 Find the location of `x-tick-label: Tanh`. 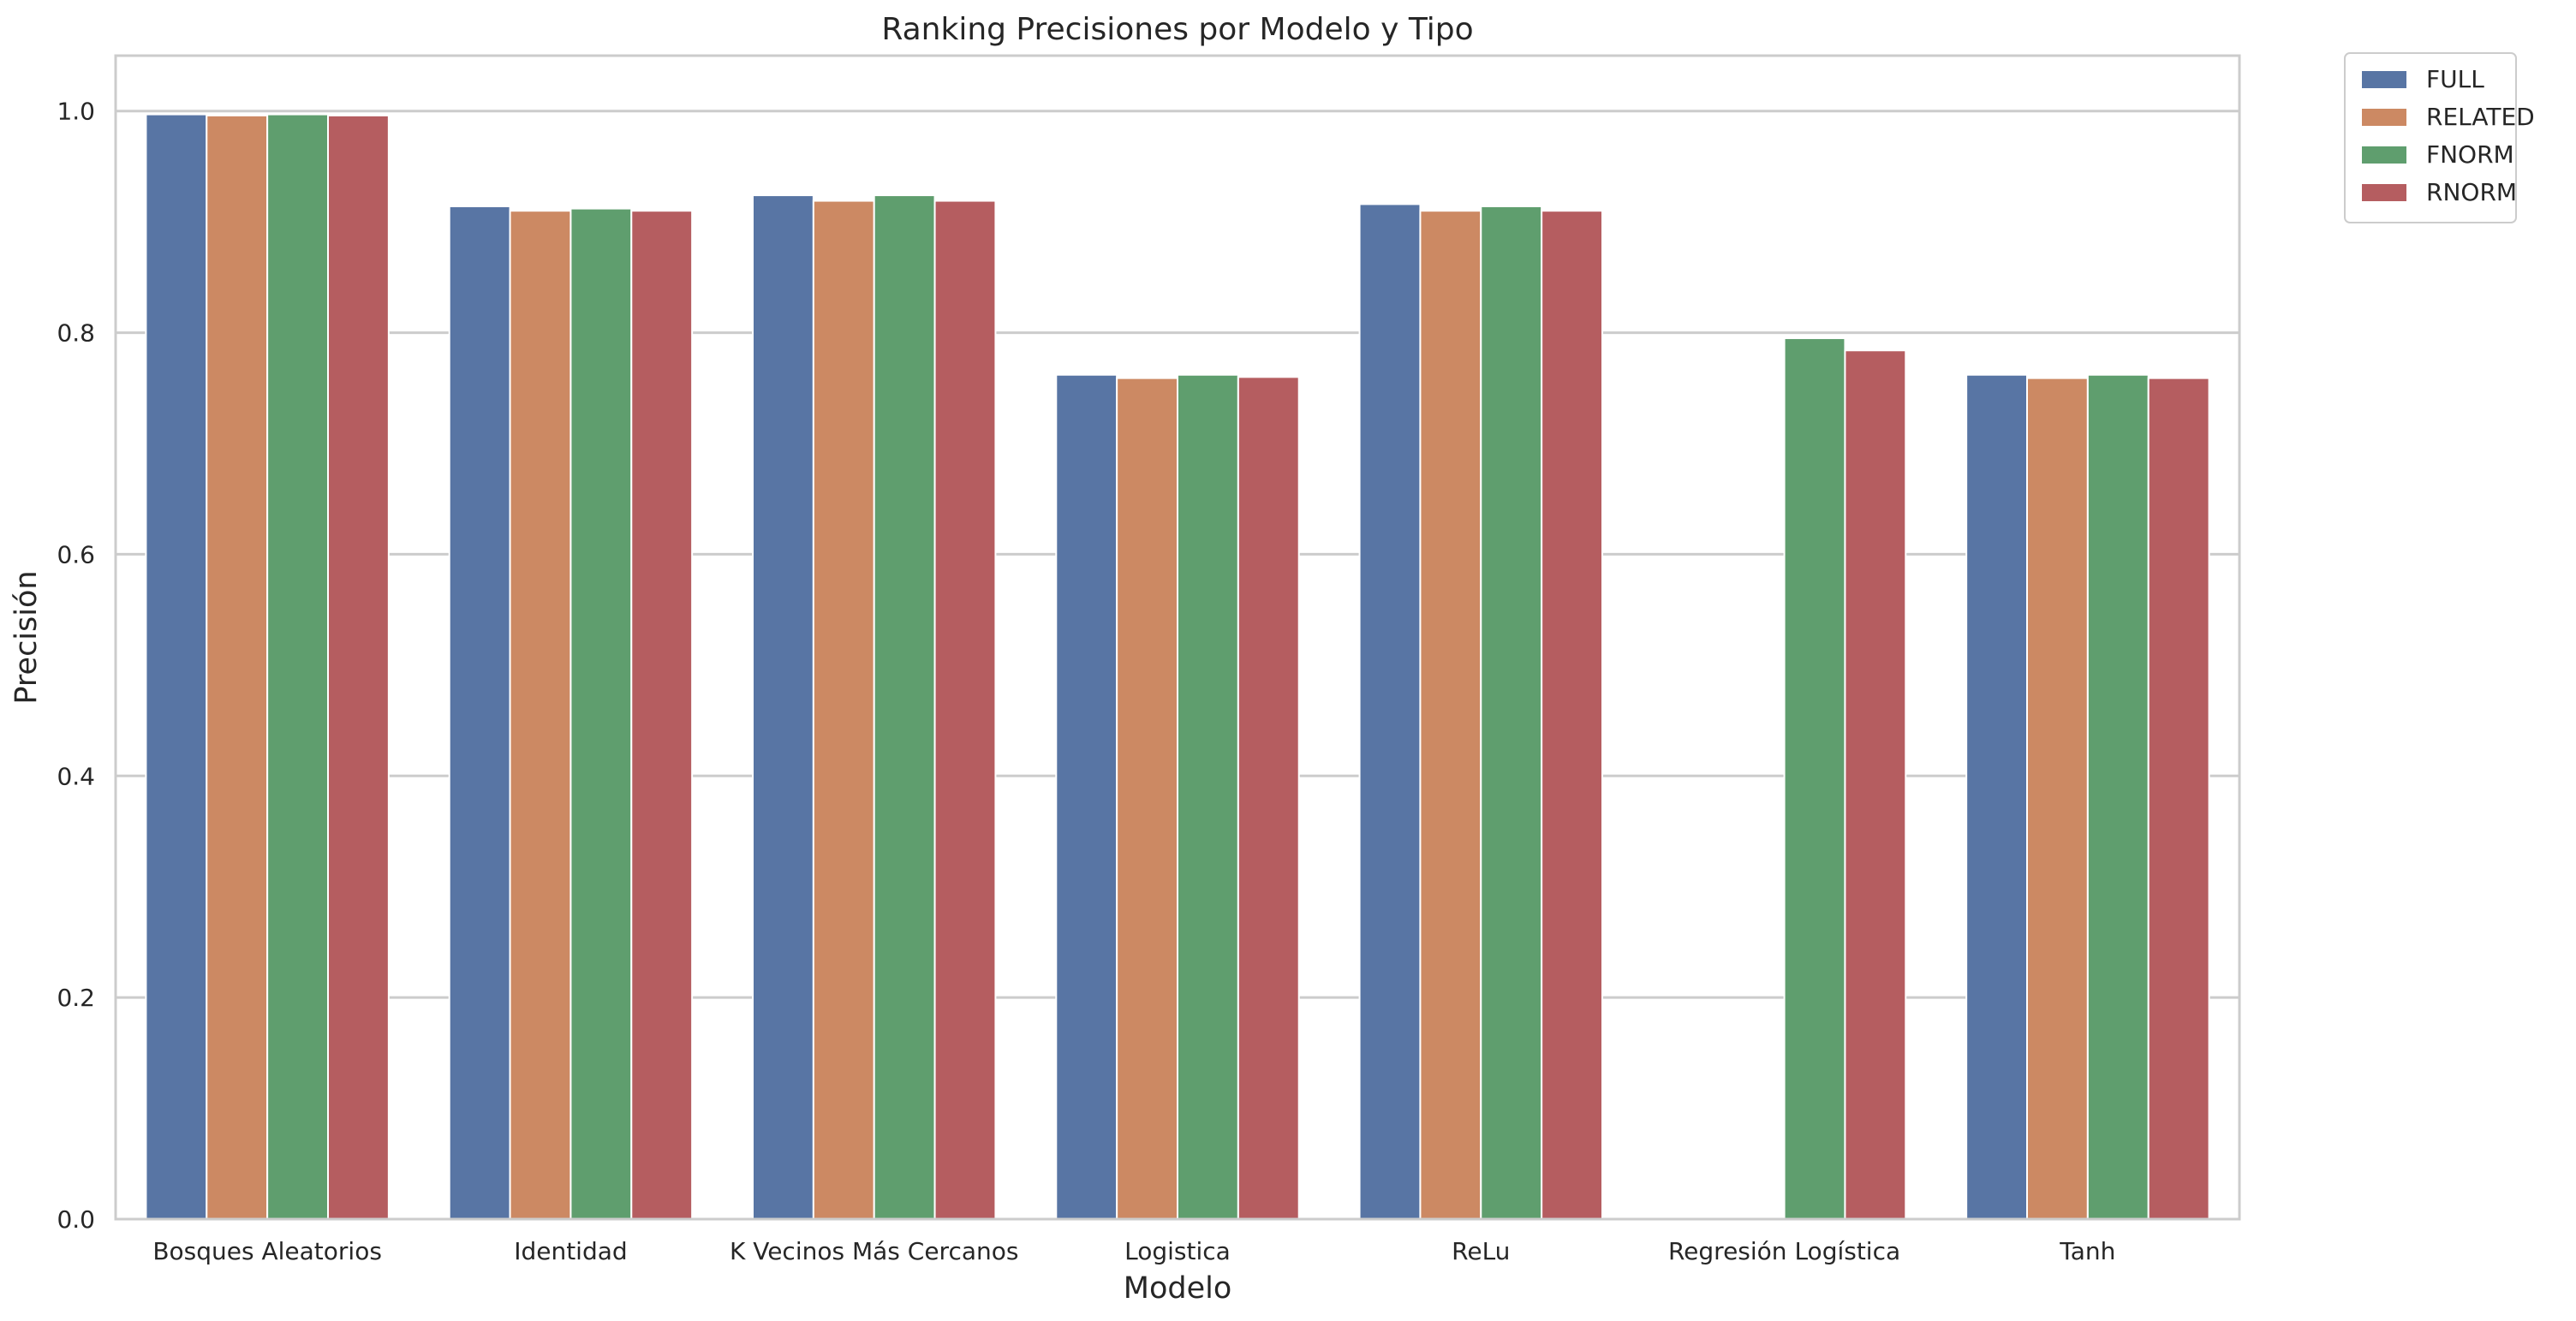

x-tick-label: Tanh is located at coordinates (2087, 1251).